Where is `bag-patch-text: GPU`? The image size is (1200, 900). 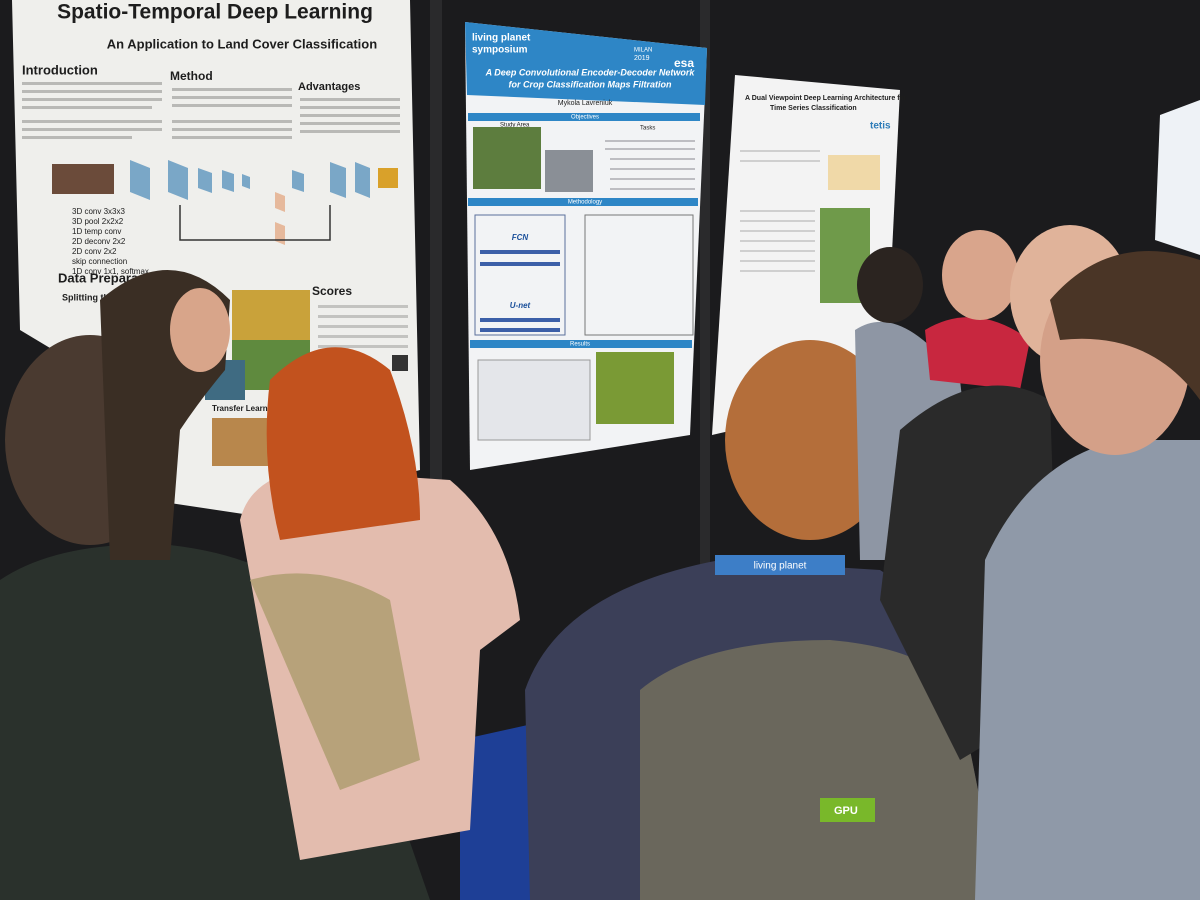
bag-patch-text: GPU is located at coordinates (846, 811).